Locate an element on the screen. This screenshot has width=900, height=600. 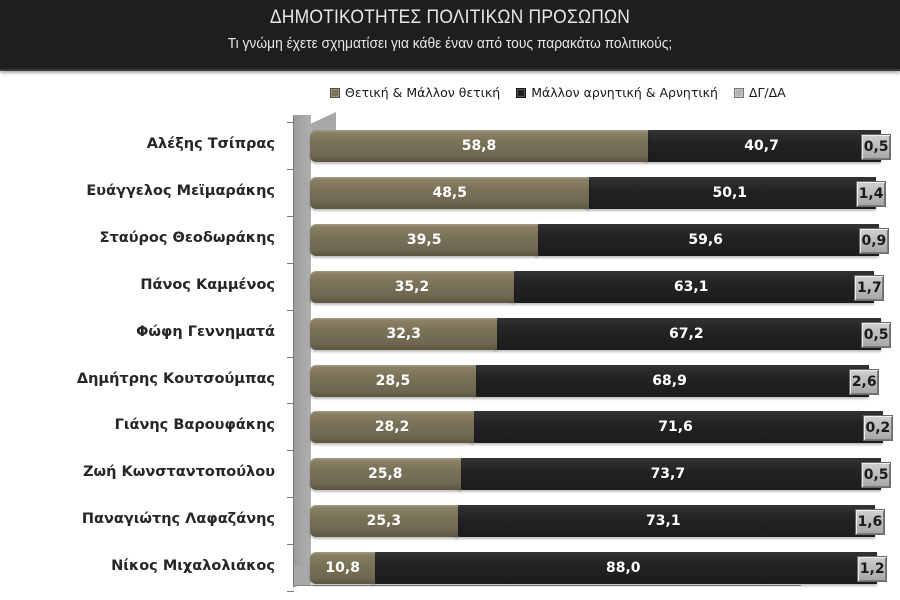
category-label: Ζωή Κωνσταντοπούλου is located at coordinates (179, 472).